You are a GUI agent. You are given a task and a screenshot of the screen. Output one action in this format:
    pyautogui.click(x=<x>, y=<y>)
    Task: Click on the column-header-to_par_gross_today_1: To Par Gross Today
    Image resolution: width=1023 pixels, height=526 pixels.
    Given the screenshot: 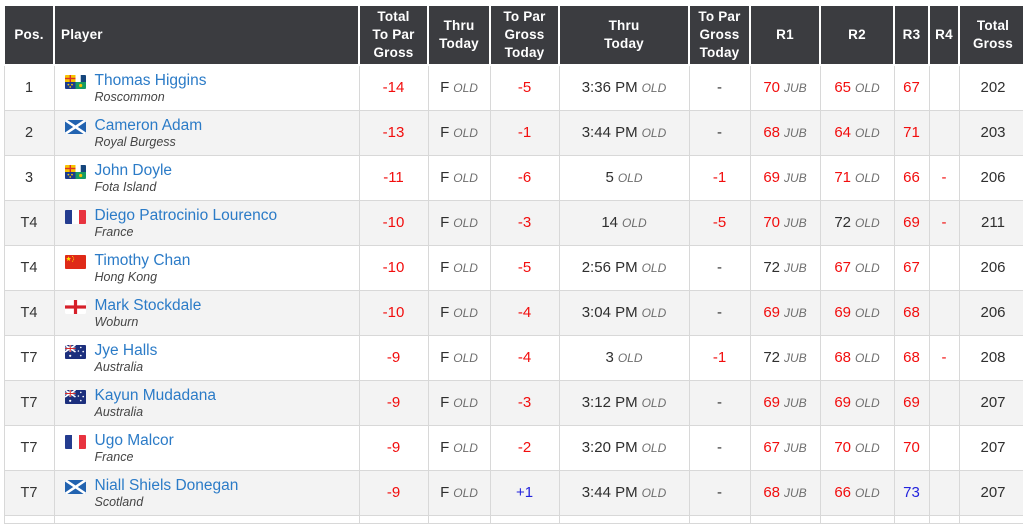 What is the action you would take?
    pyautogui.click(x=524, y=35)
    